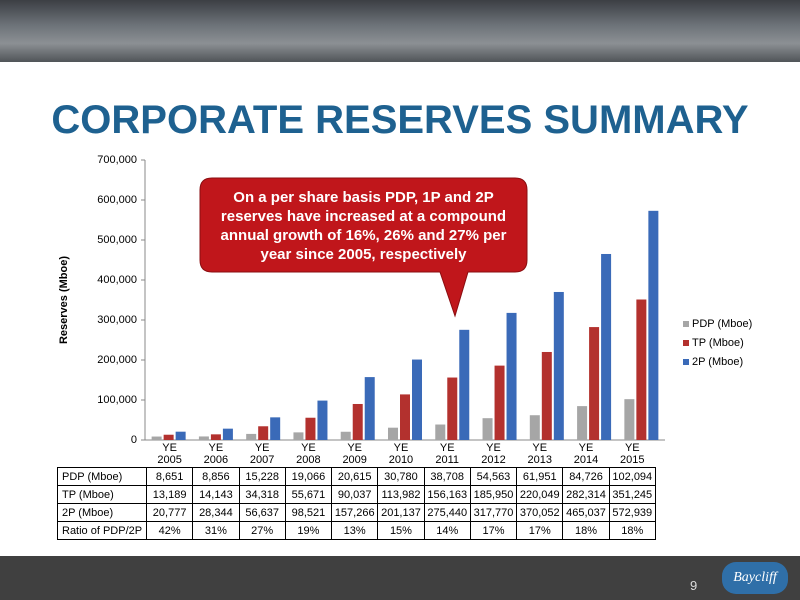  I want to click on y-tick-label: 200,000, so click(117, 360).